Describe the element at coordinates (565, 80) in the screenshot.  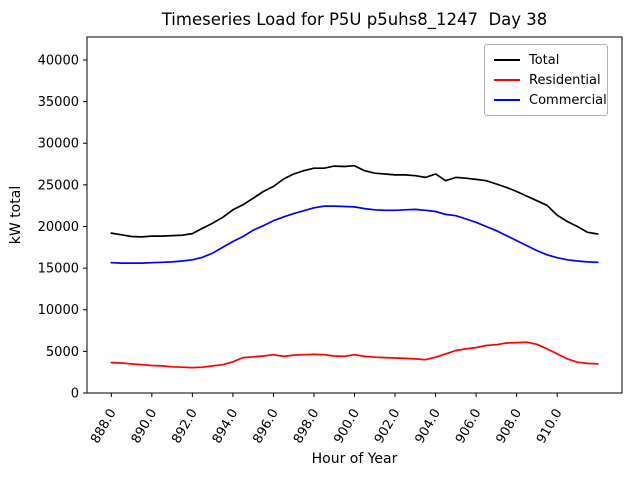
I see `legend-label: Residential` at that location.